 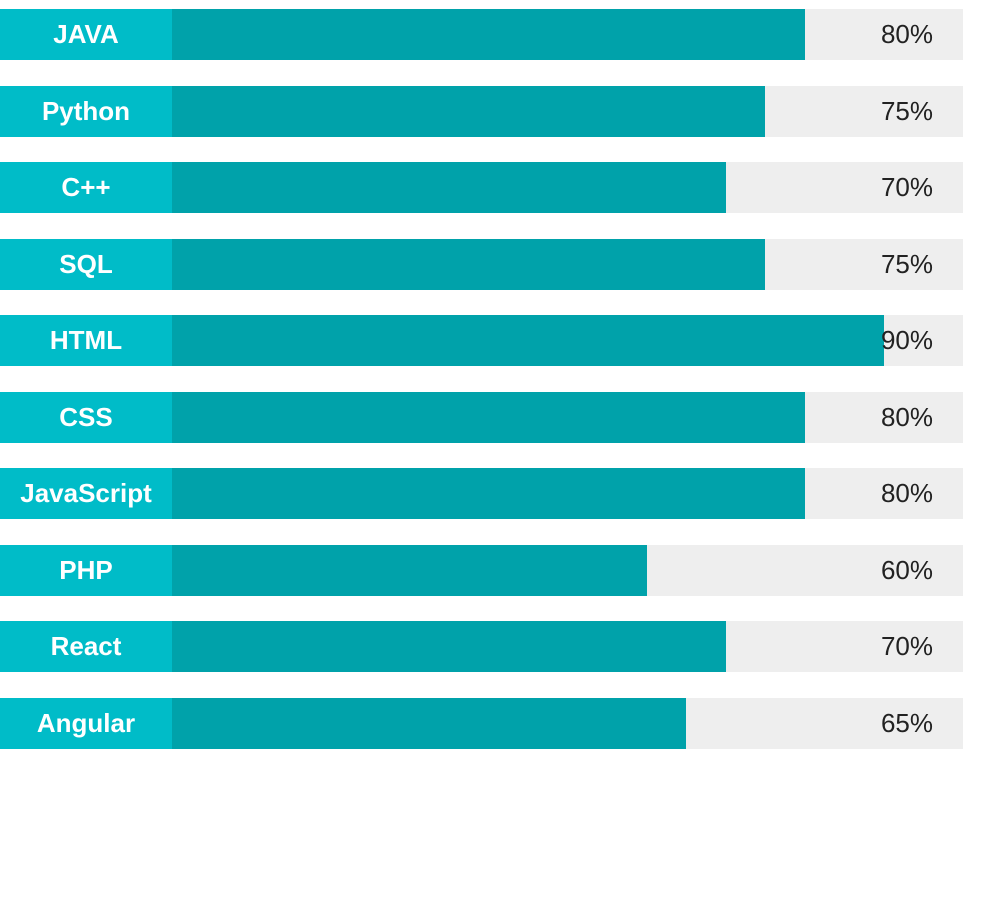 I want to click on skill-row: JavaScript 80%, so click(x=481, y=493).